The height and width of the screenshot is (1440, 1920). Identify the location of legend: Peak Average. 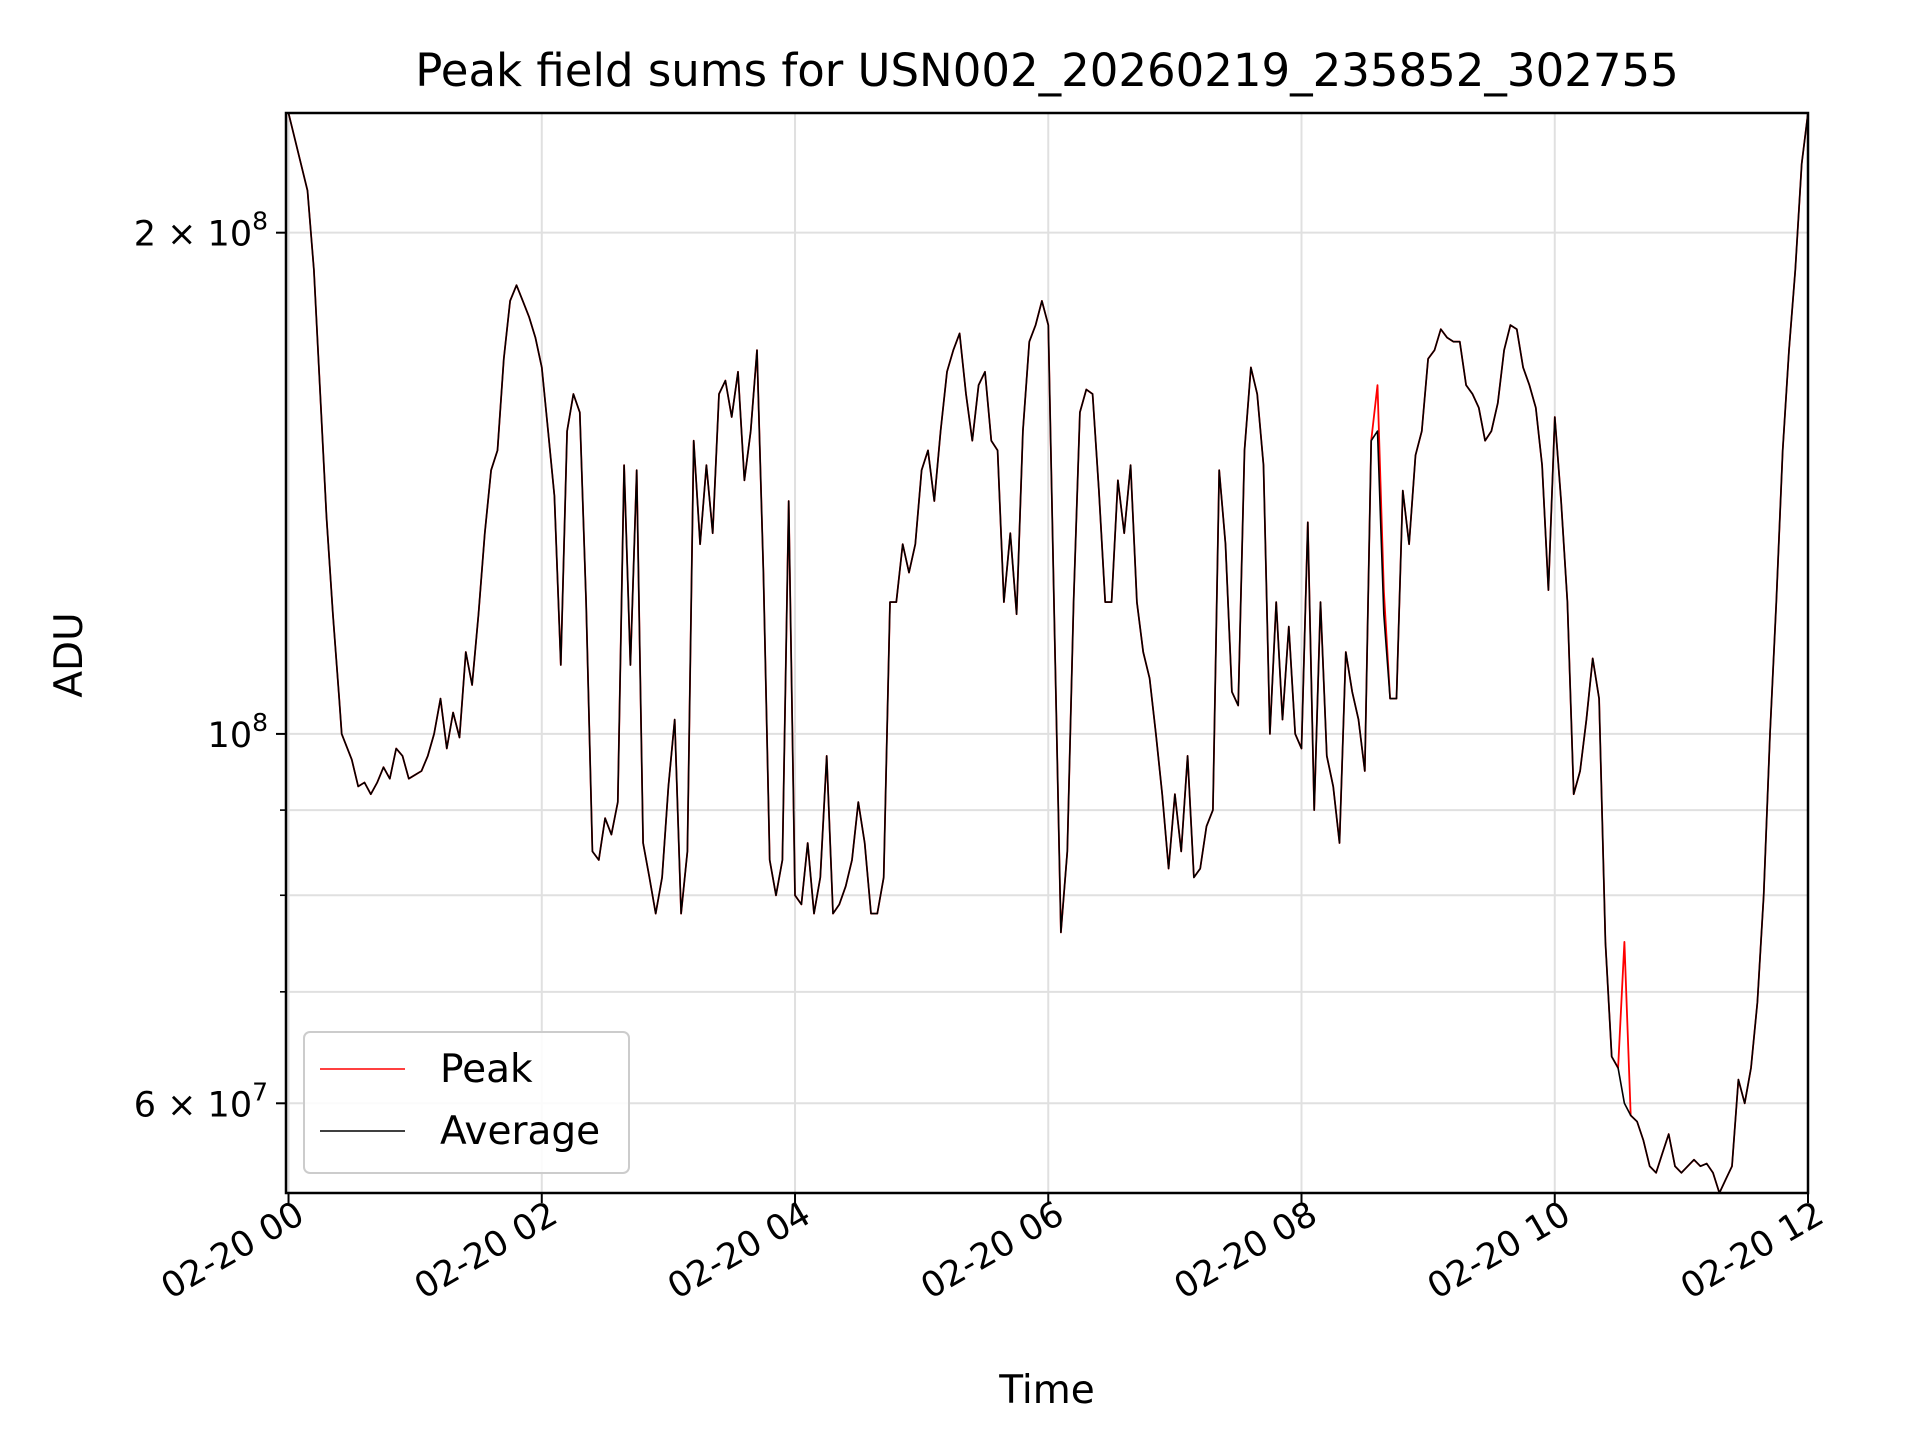
(466, 1102).